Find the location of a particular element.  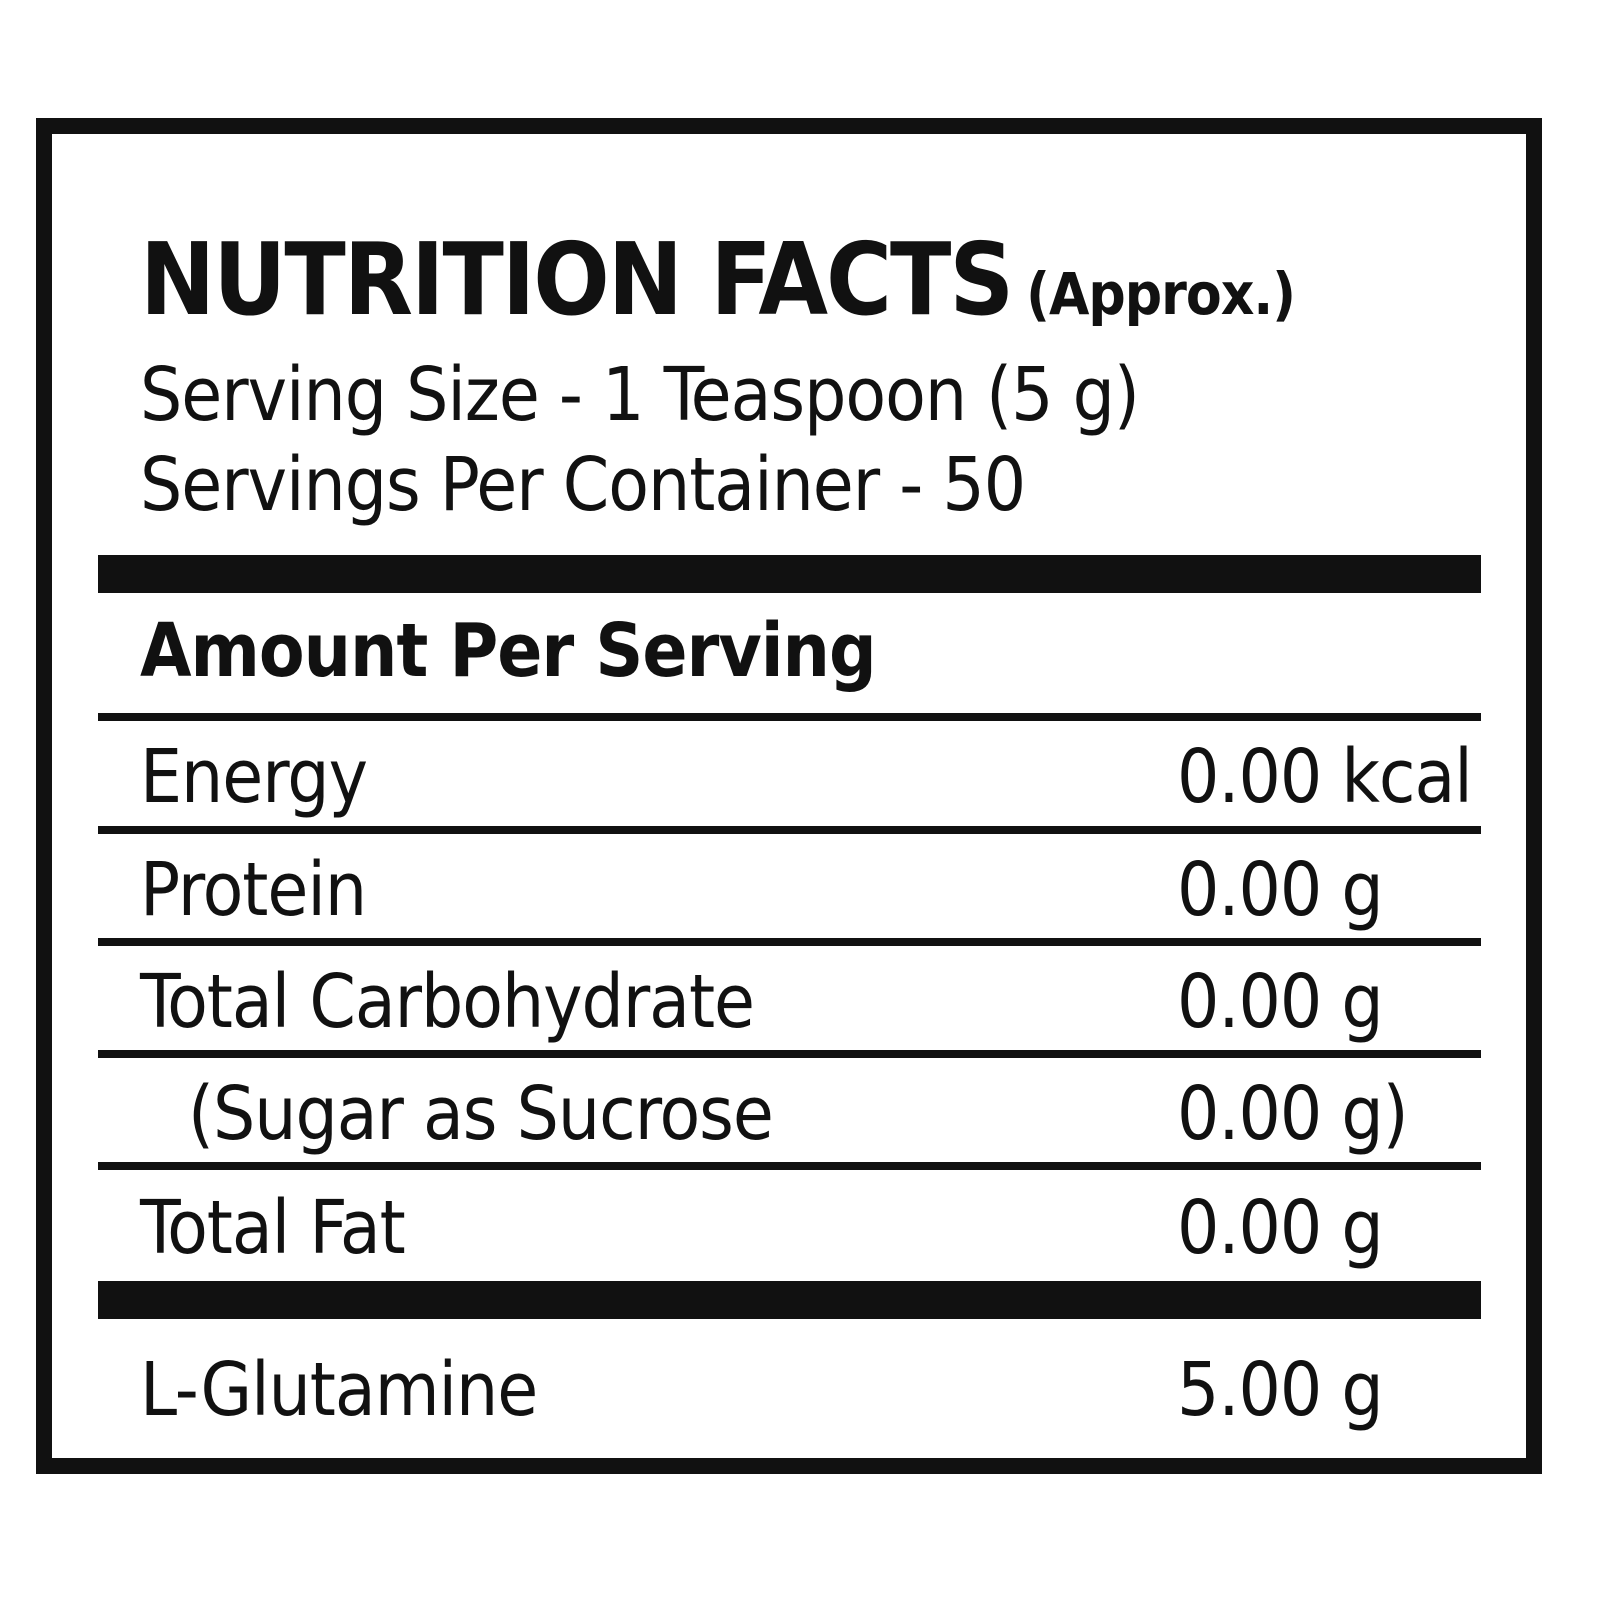

serving-size: Serving Size - 1 Teaspoon (5 g) is located at coordinates (640, 395).